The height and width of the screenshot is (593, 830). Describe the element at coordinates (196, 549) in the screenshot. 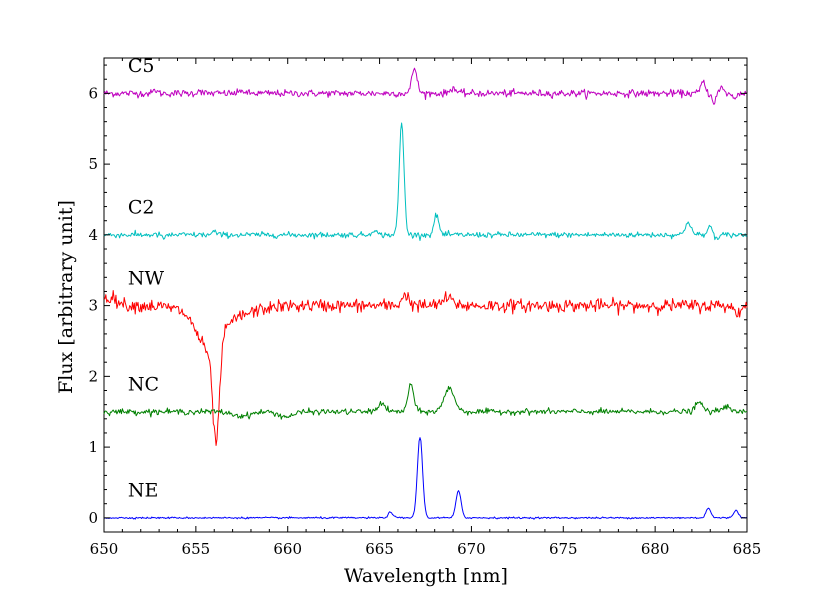

I see `x-tick-label: 655` at that location.